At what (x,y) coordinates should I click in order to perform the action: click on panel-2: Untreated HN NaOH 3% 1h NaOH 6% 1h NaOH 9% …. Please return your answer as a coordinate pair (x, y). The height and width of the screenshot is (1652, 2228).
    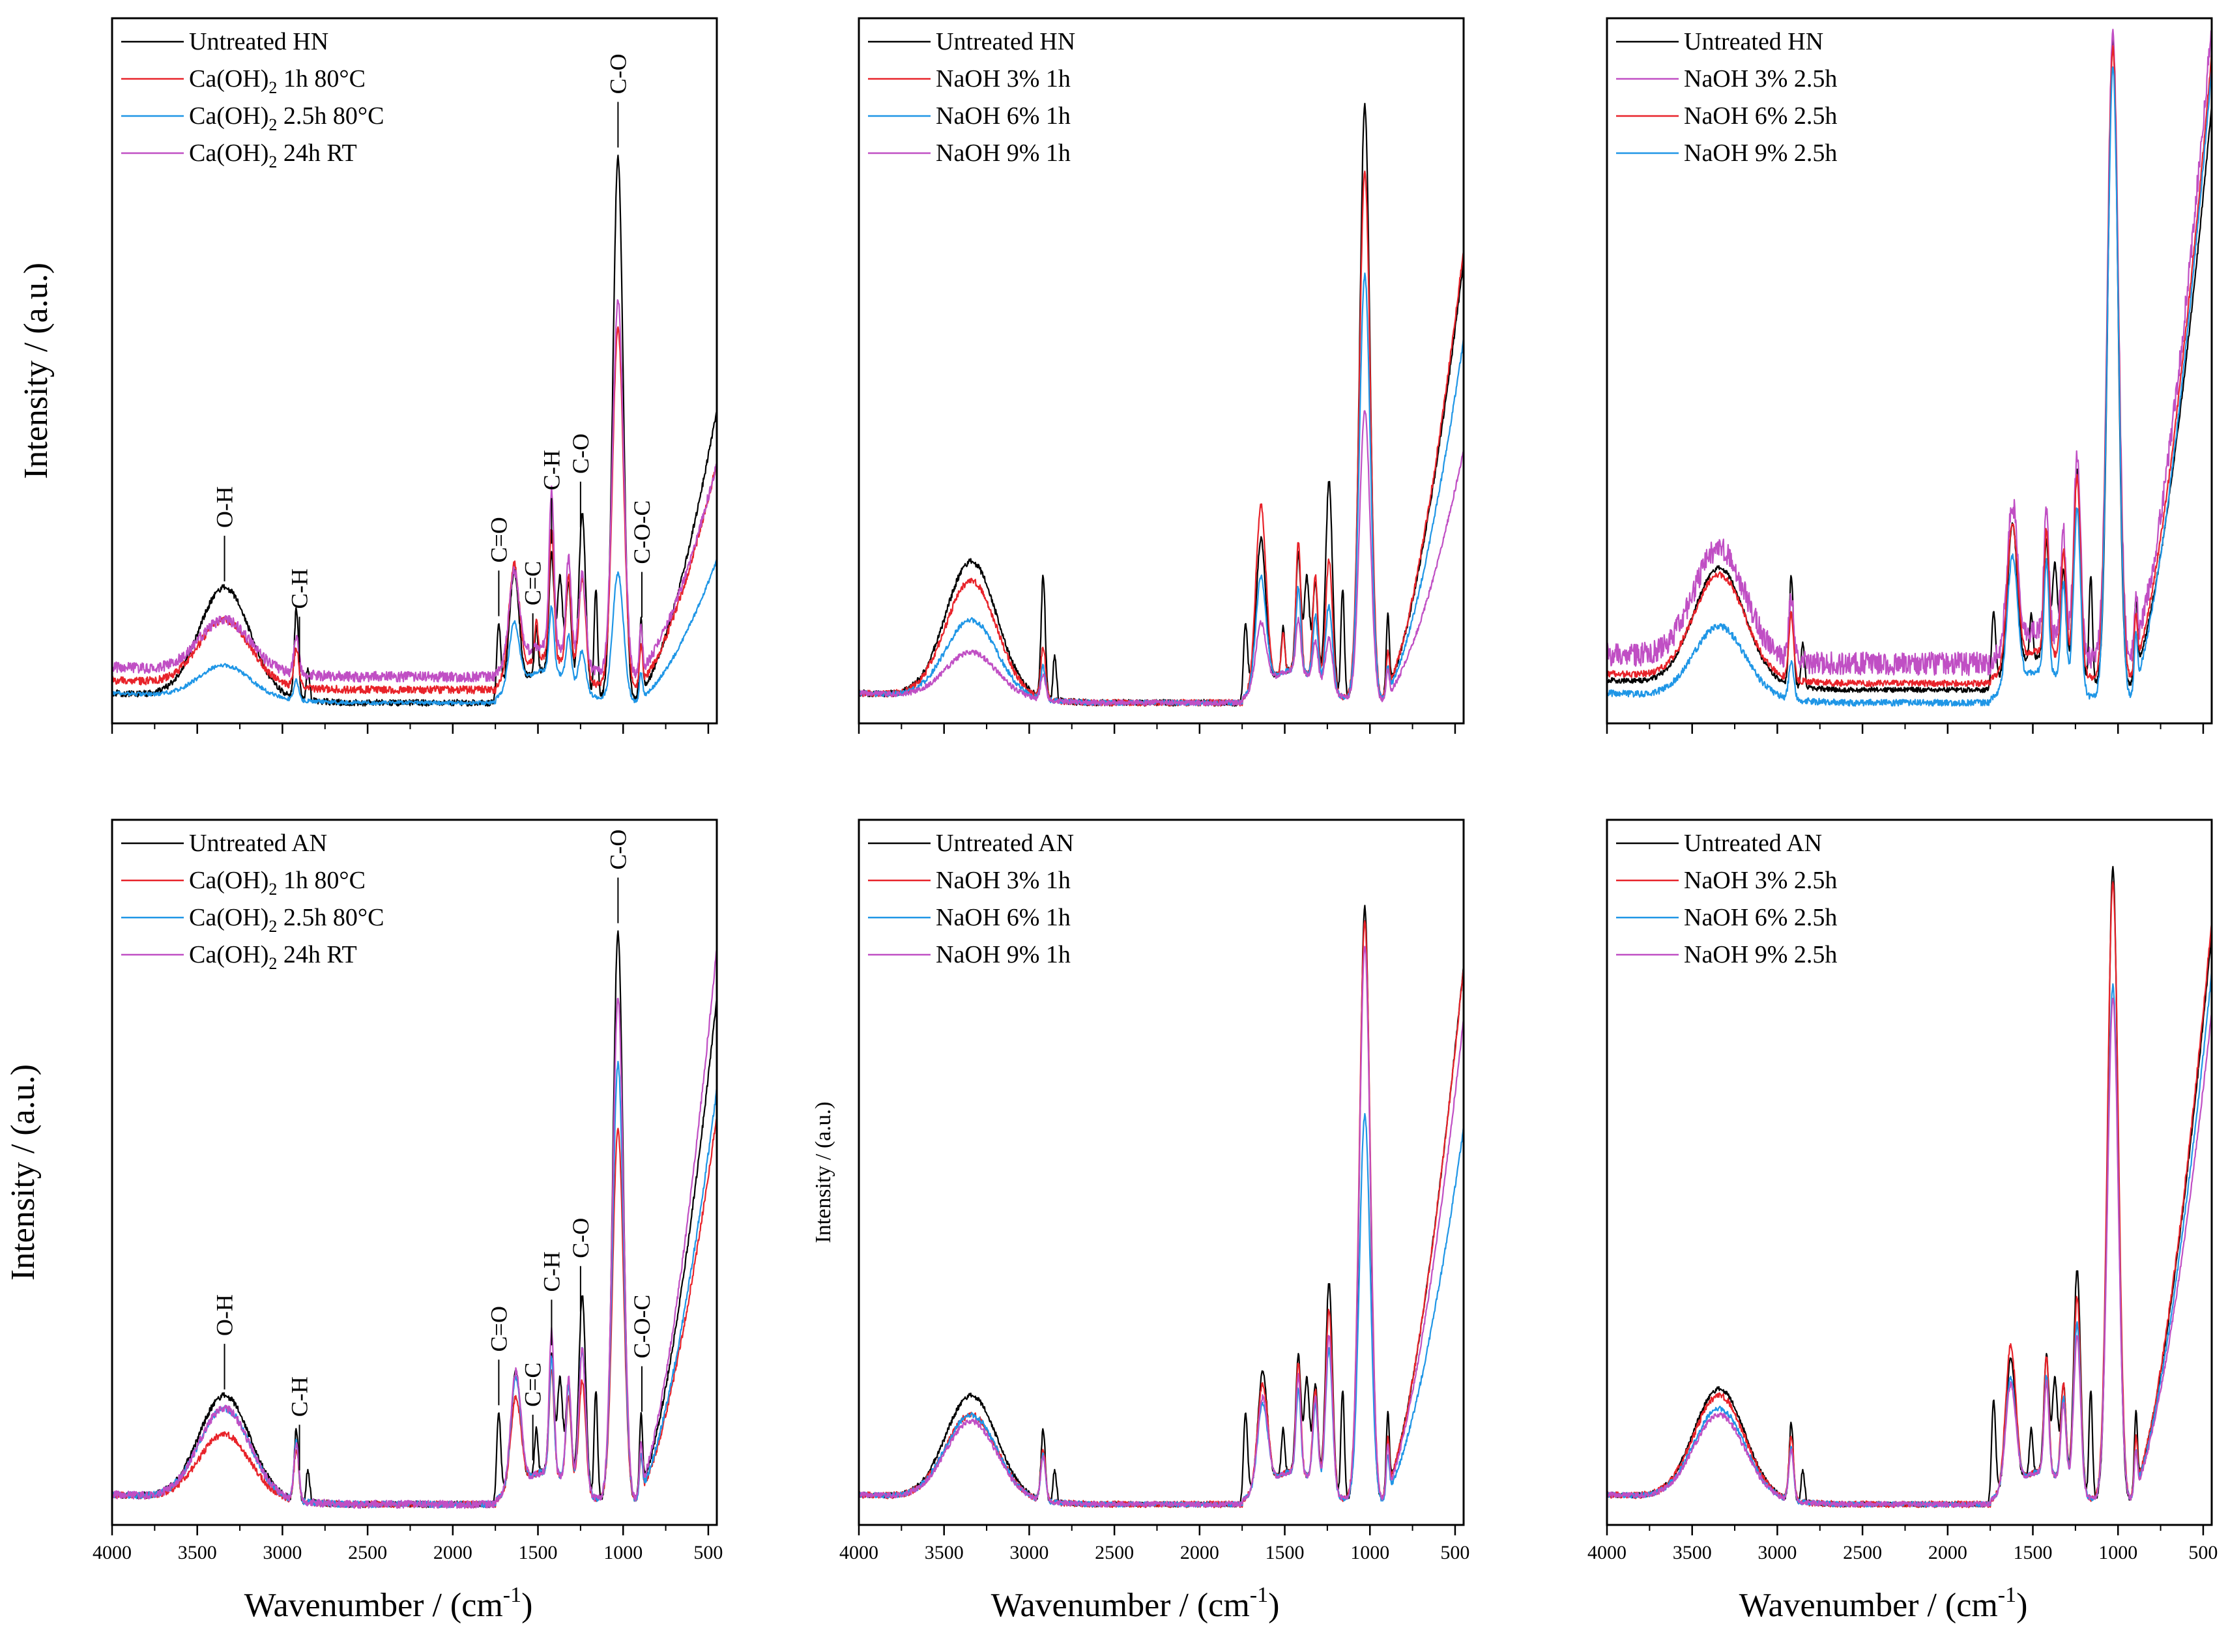
    Looking at the image, I should click on (1161, 376).